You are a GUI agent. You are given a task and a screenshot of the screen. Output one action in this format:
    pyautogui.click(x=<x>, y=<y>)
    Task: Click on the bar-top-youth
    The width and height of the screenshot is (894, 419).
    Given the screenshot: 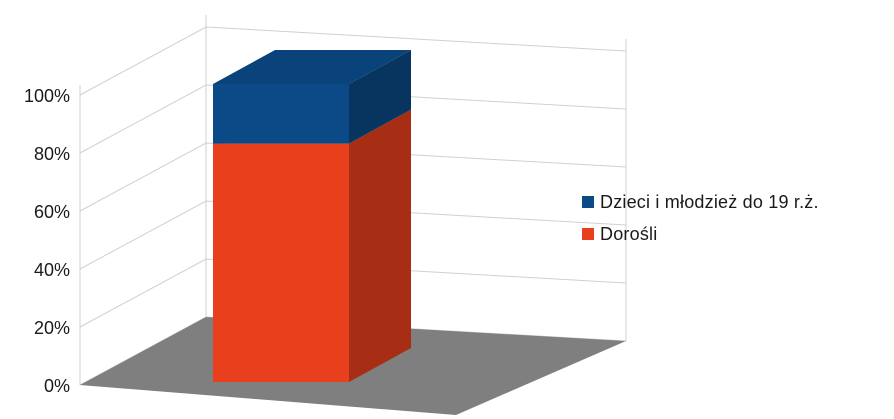 What is the action you would take?
    pyautogui.click(x=312, y=67)
    